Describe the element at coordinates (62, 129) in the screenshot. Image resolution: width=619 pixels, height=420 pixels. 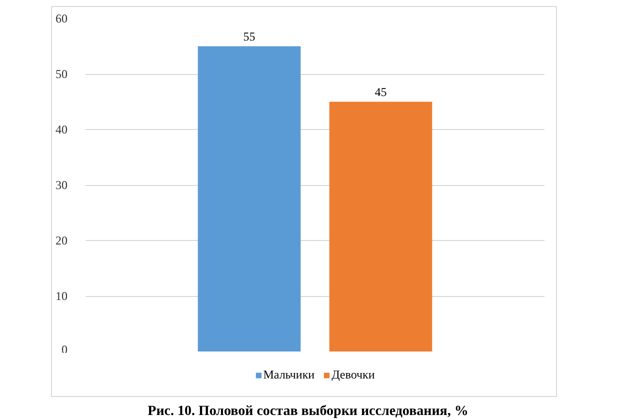
I see `y-tick-label: 40` at that location.